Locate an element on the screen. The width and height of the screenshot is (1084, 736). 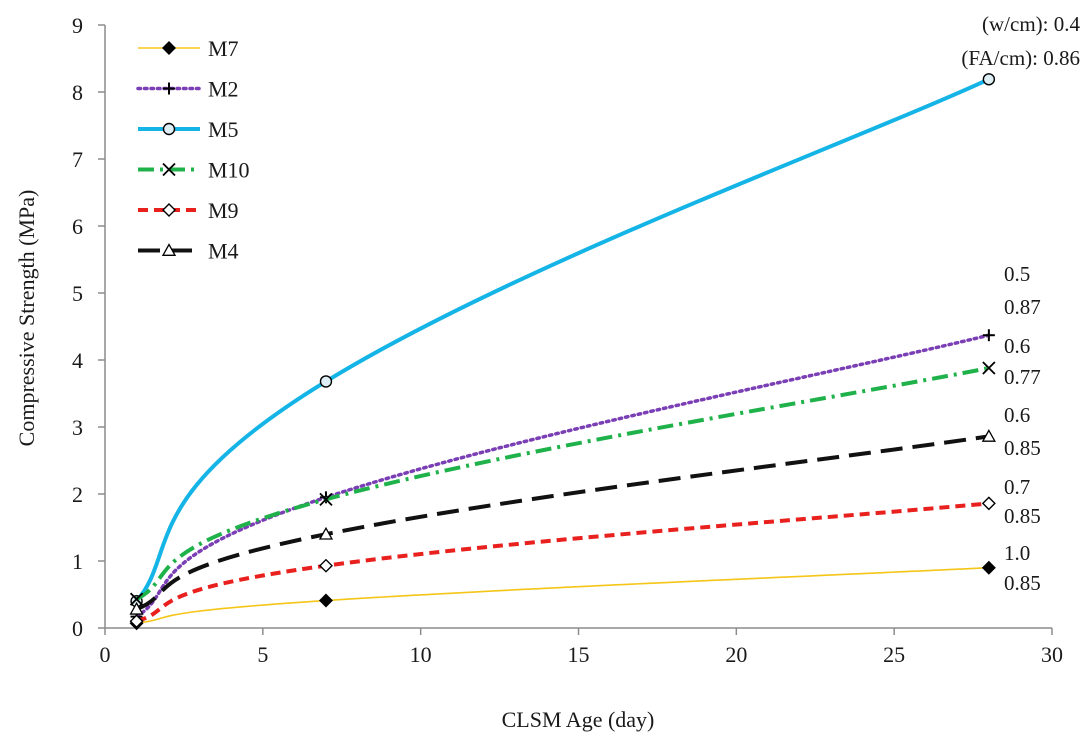
legend-item-m10: M10 is located at coordinates (194, 170).